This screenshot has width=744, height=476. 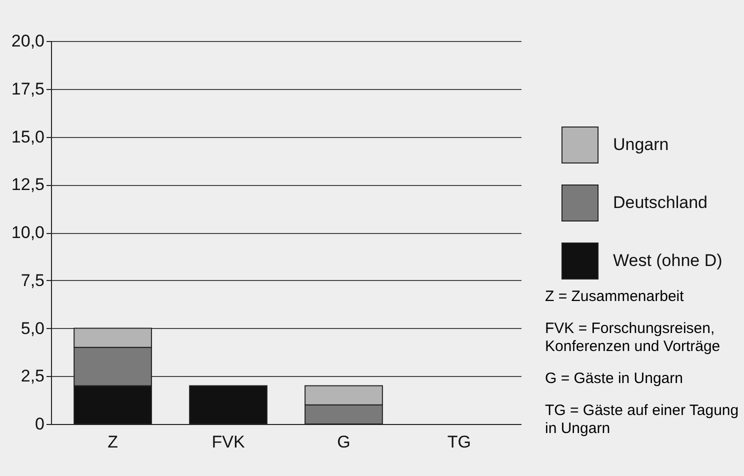 I want to click on legend-label: West (ohne D), so click(x=667, y=260).